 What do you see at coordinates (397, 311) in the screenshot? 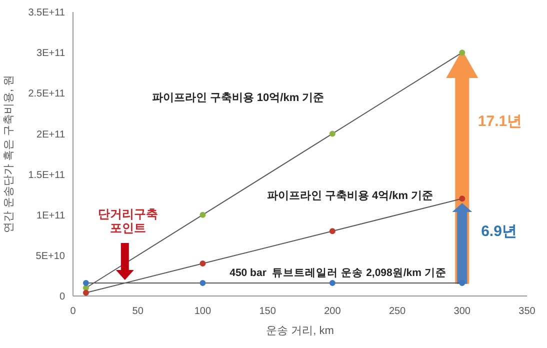
I see `x-tick-label: 250` at bounding box center [397, 311].